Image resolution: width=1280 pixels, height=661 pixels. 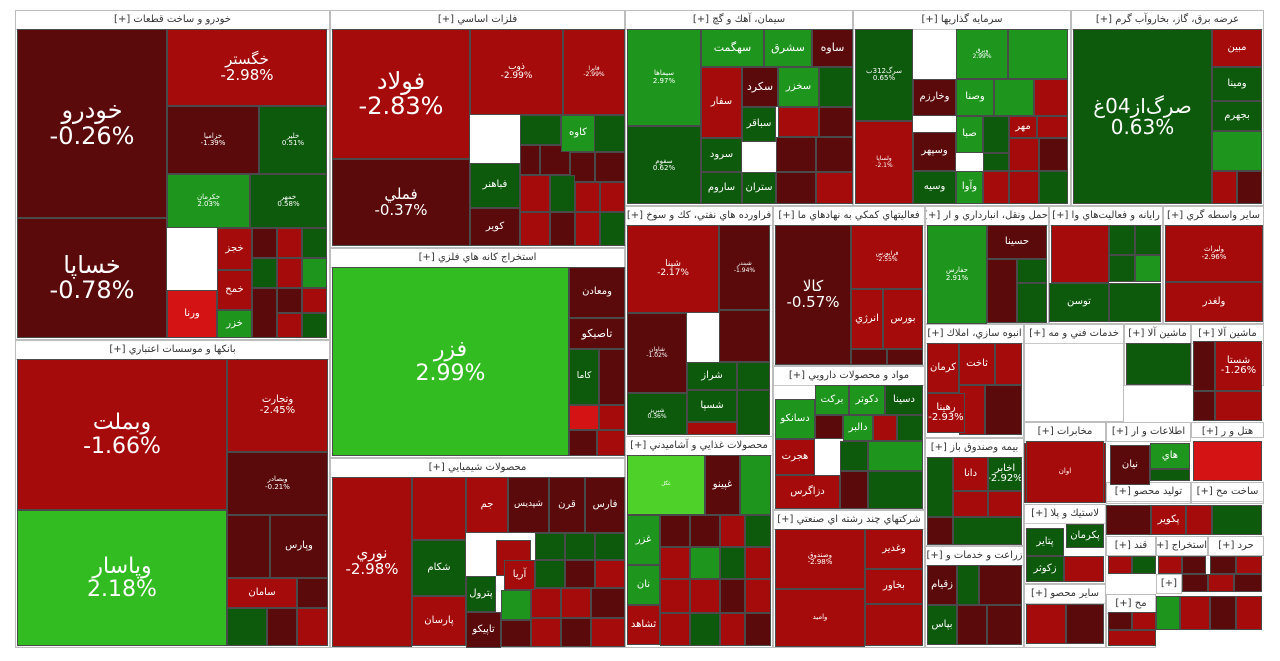 What do you see at coordinates (1085, 536) in the screenshot?
I see `stock-tile: پكرمان` at bounding box center [1085, 536].